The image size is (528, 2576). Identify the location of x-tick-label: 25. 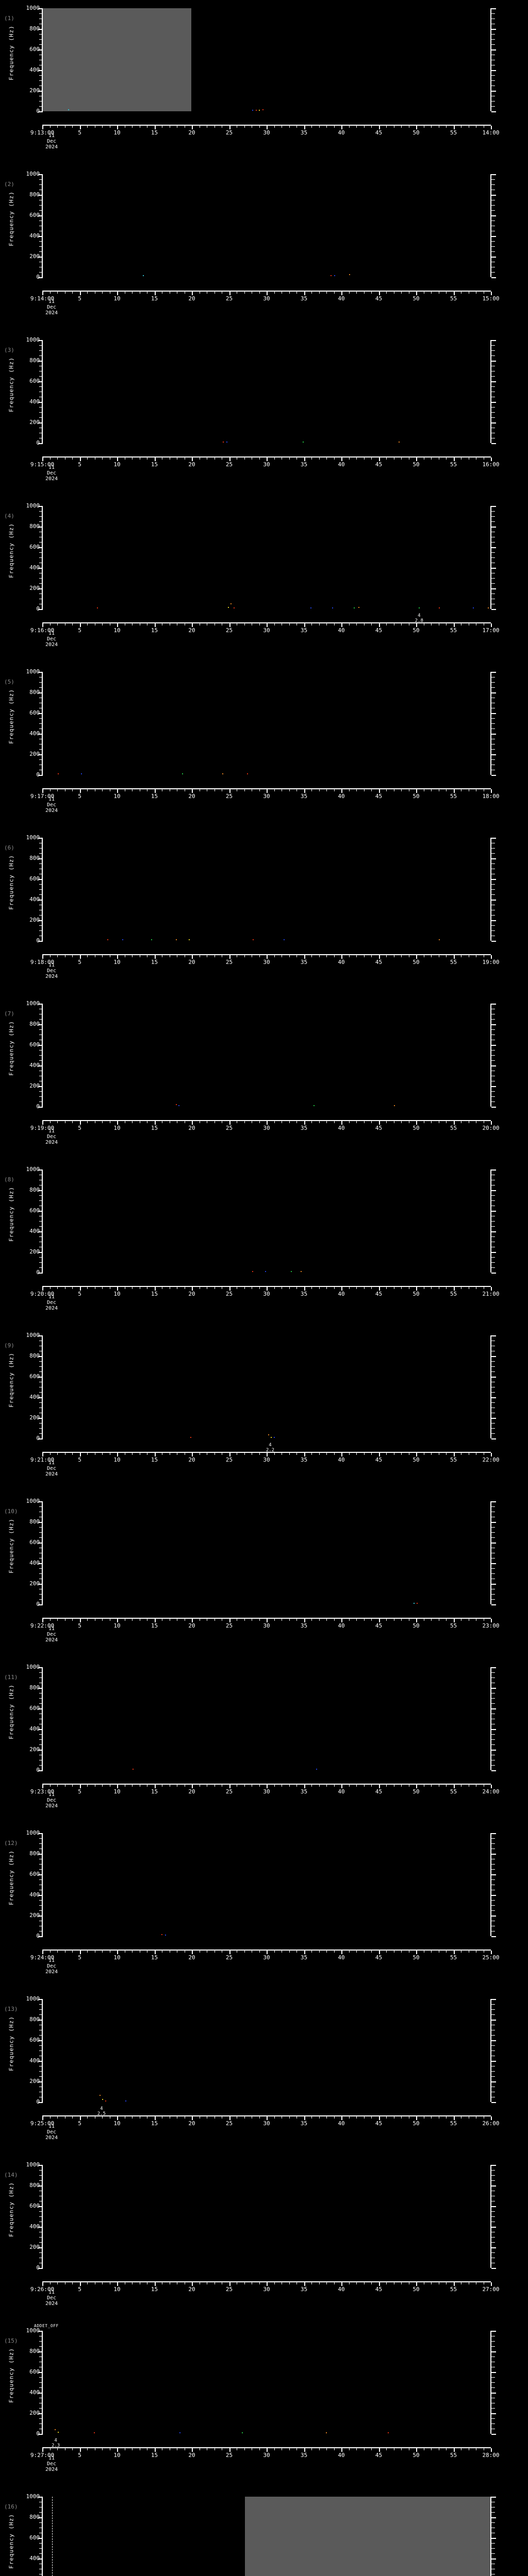
(229, 132).